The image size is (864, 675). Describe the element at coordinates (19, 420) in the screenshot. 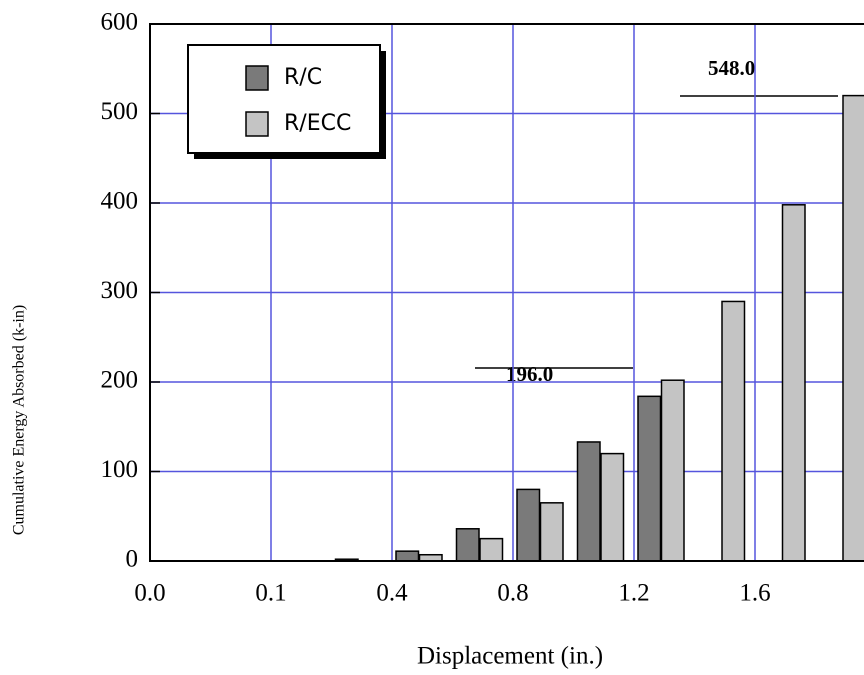

I see `y-axis-label: Cumulative Energy Absorbed (k-in)` at that location.